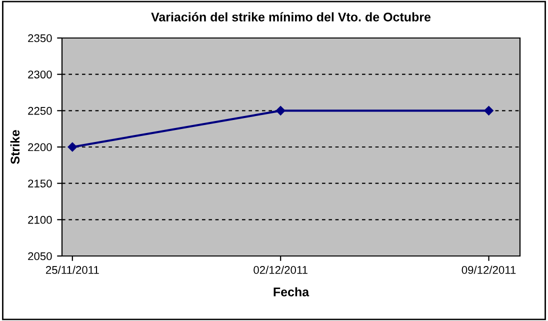  I want to click on y-tick-label: 2100, so click(40, 220).